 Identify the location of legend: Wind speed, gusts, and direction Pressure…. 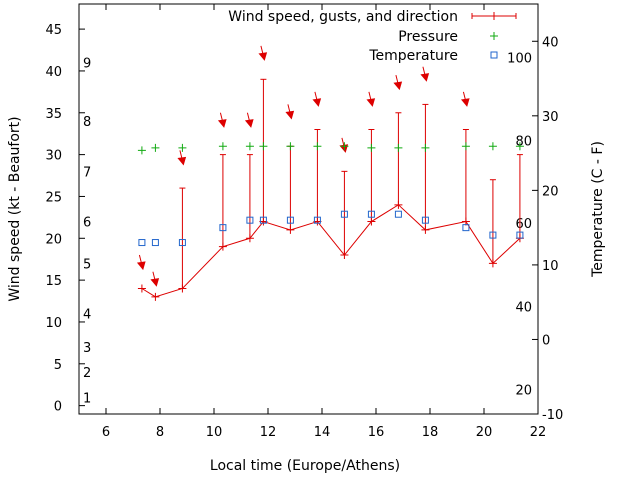
(372, 36).